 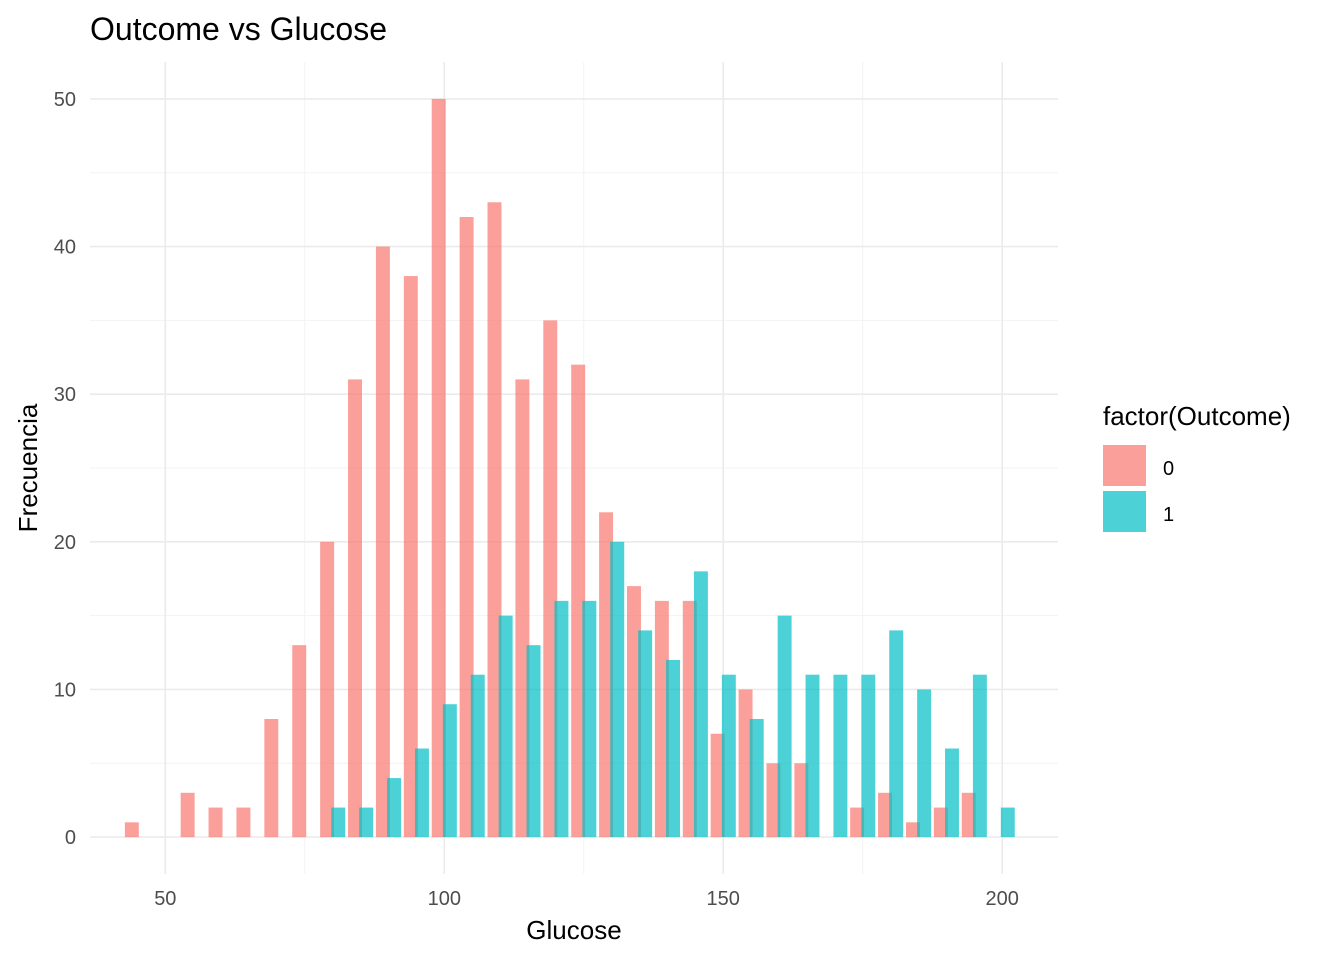 What do you see at coordinates (1002, 899) in the screenshot?
I see `x-tick-label: 200` at bounding box center [1002, 899].